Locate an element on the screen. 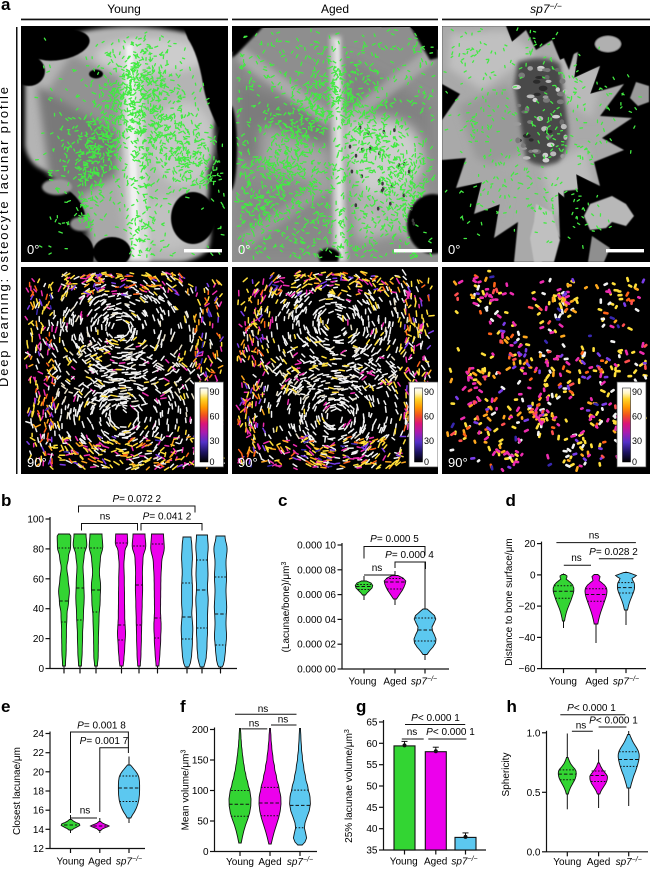 The height and width of the screenshot is (870, 651). svg-text: g is located at coordinates (361, 706).